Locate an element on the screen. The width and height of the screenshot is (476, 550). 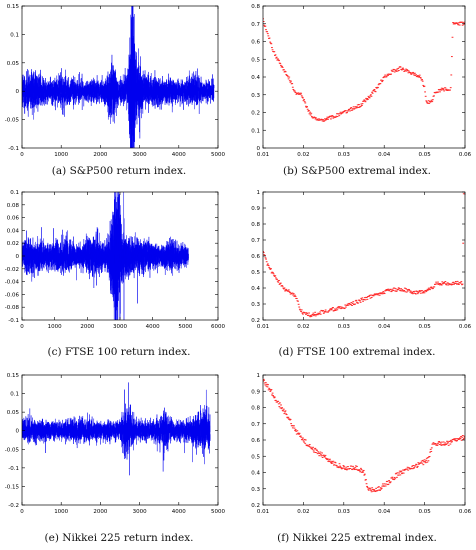
y-tick-label: 0.2 is located at coordinates (255, 506).